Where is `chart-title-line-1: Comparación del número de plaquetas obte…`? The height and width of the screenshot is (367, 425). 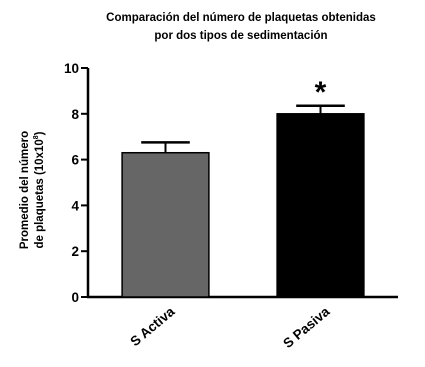
chart-title-line-1: Comparación del número de plaquetas obte… is located at coordinates (241, 18).